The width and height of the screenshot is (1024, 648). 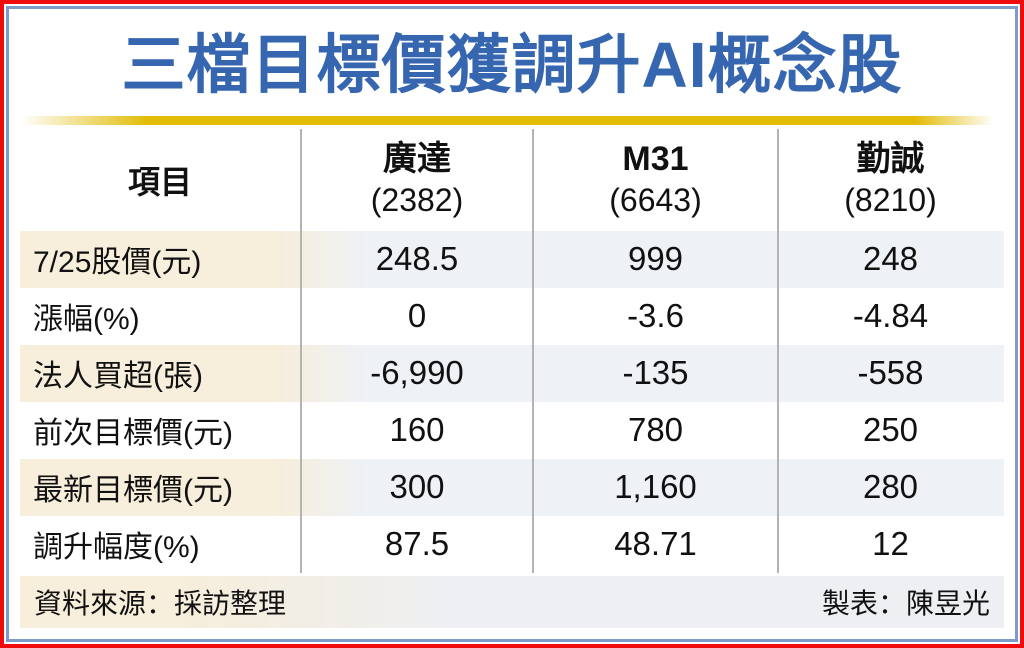 What do you see at coordinates (116, 548) in the screenshot?
I see `row-label: 調升幅度(%)` at bounding box center [116, 548].